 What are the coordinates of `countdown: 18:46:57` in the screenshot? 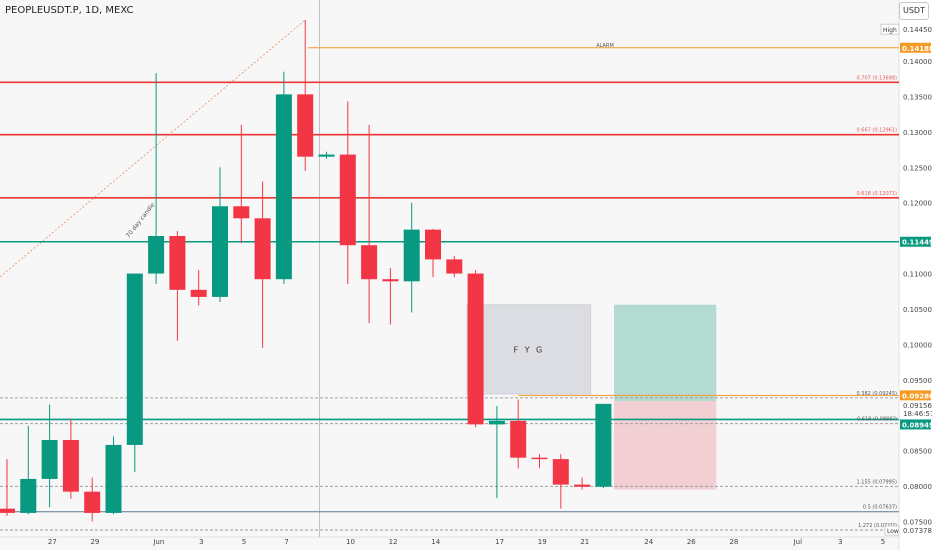 It's located at (917, 414).